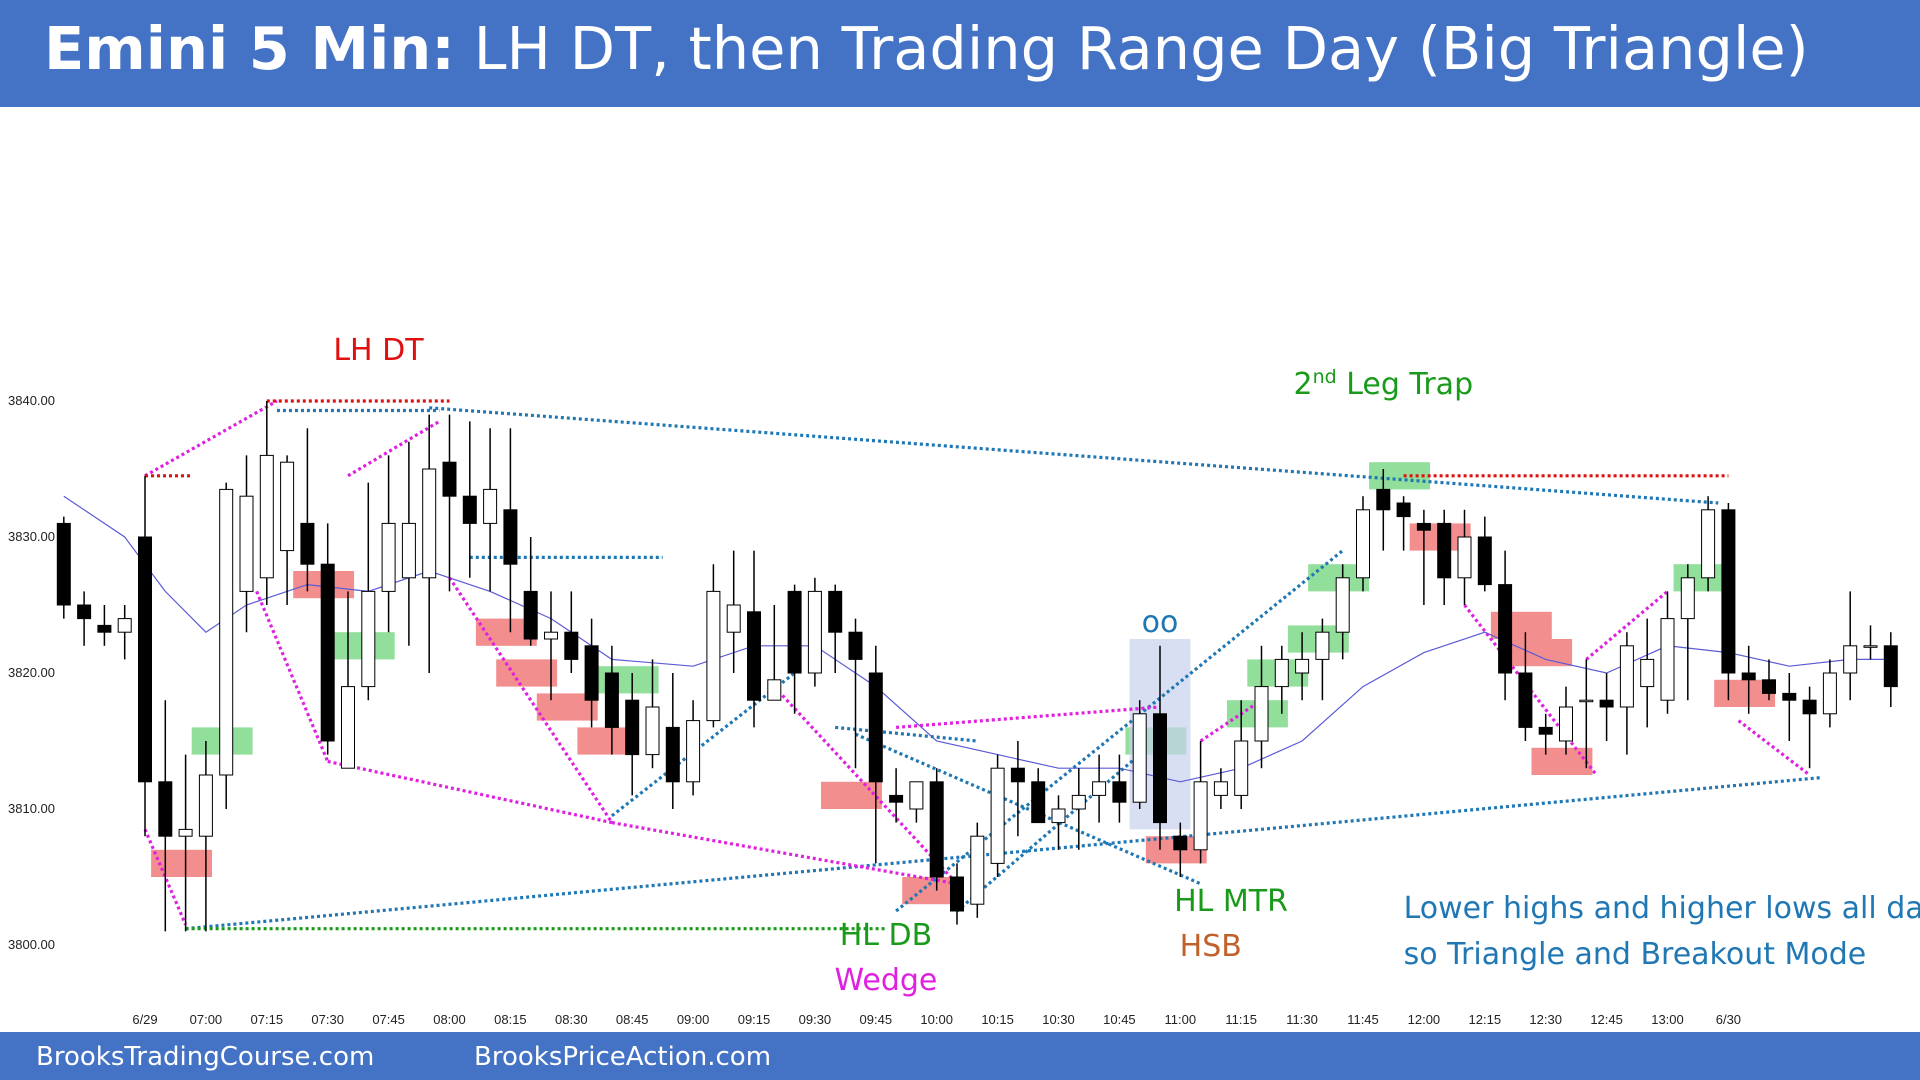 Image resolution: width=1920 pixels, height=1080 pixels. Describe the element at coordinates (1606, 1019) in the screenshot. I see `x-tick-label: 12:45` at that location.